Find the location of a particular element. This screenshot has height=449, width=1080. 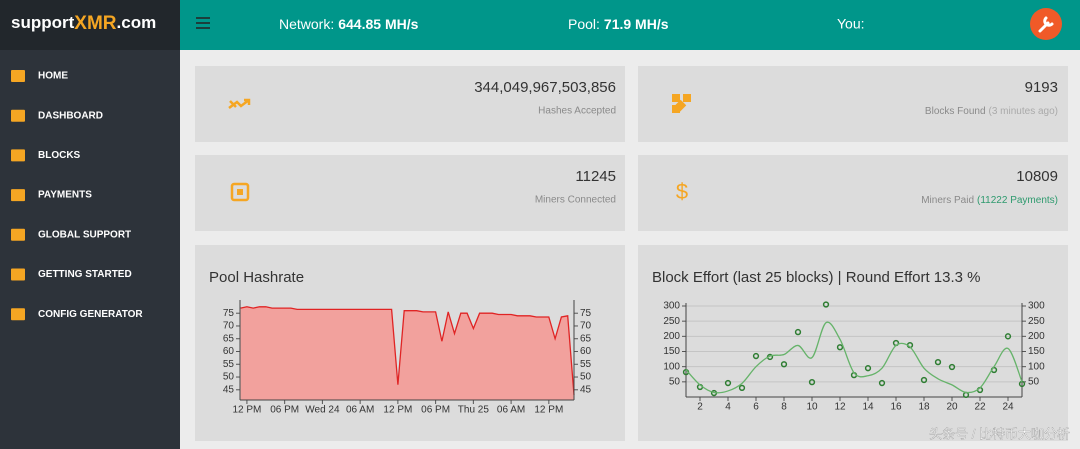

stat-label: Blocks Found (3 minutes ago) is located at coordinates (991, 111).